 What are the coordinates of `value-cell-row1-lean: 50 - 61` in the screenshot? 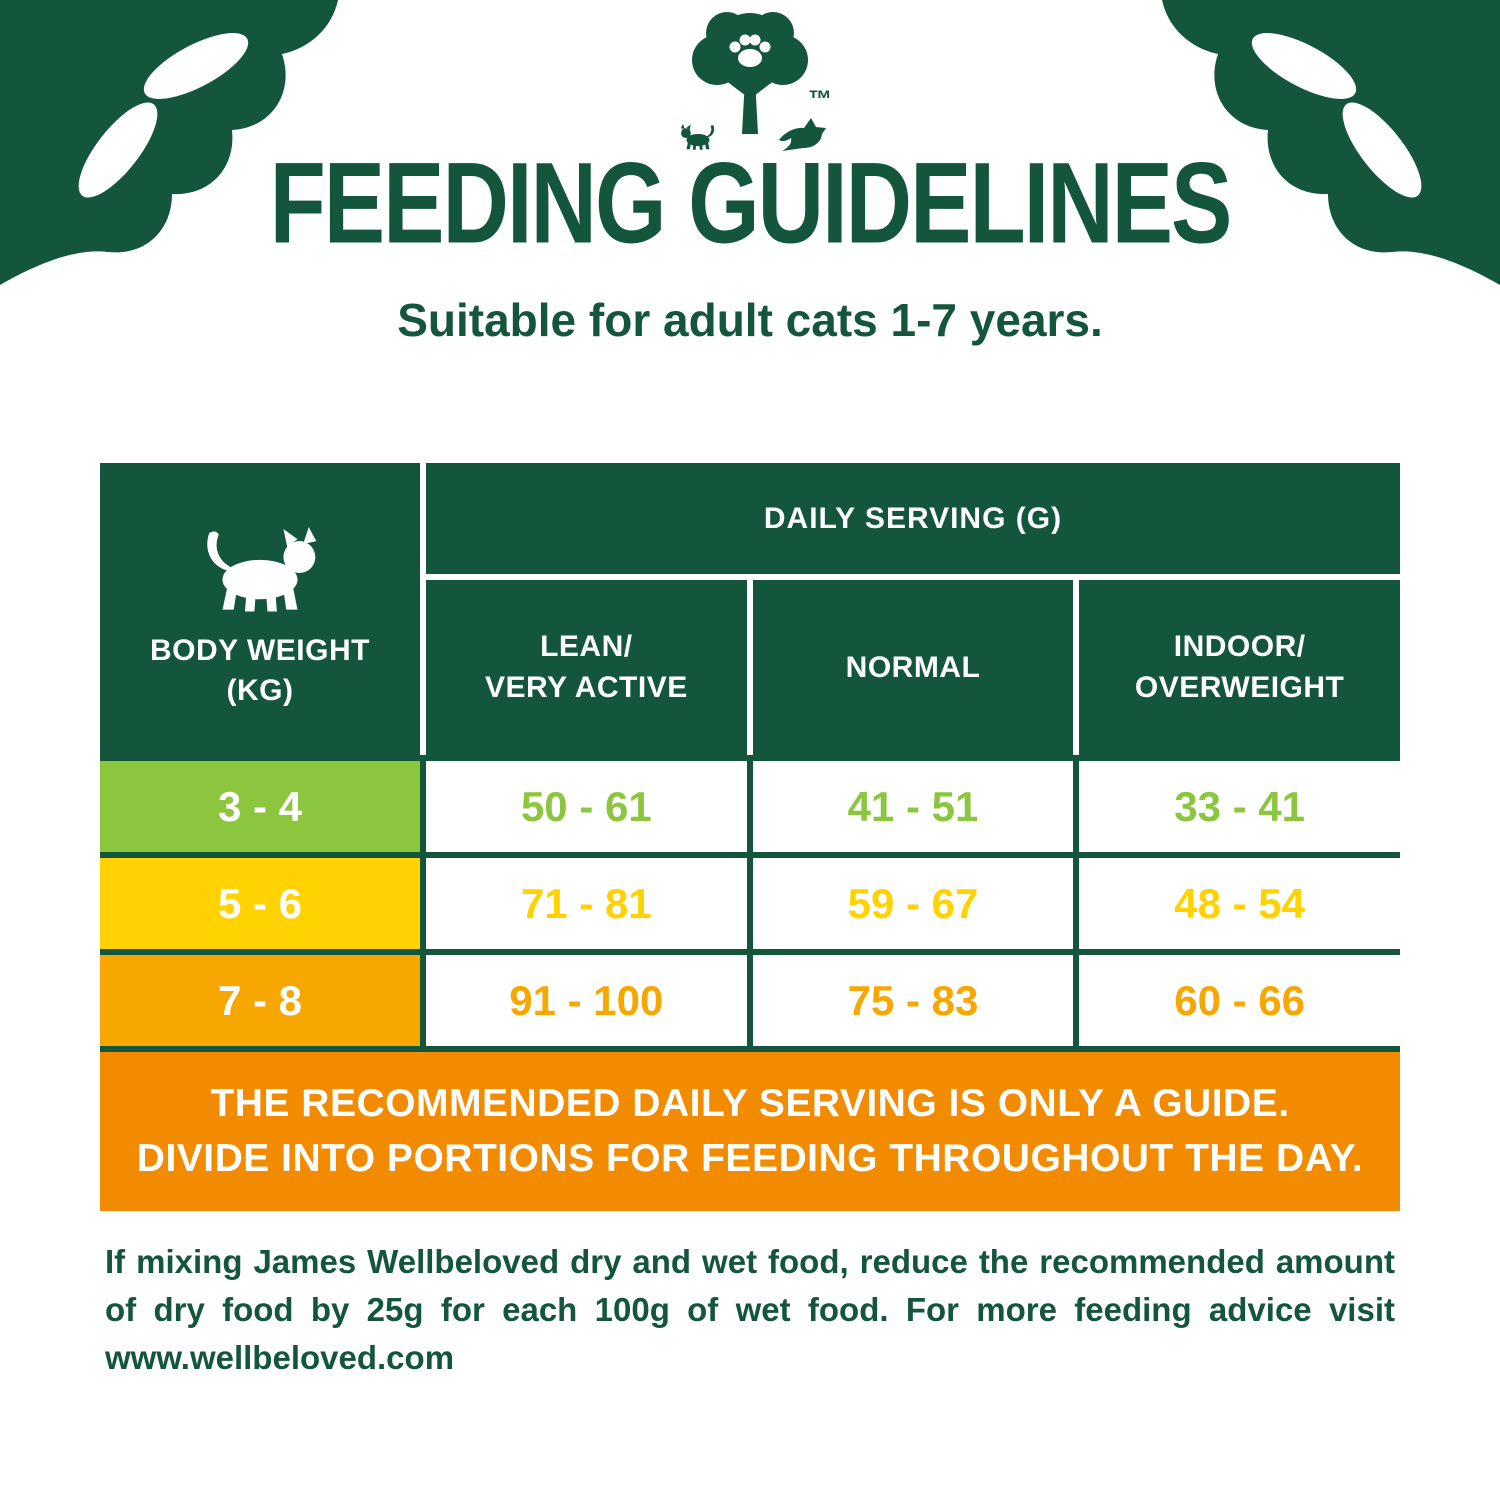 It's located at (586, 806).